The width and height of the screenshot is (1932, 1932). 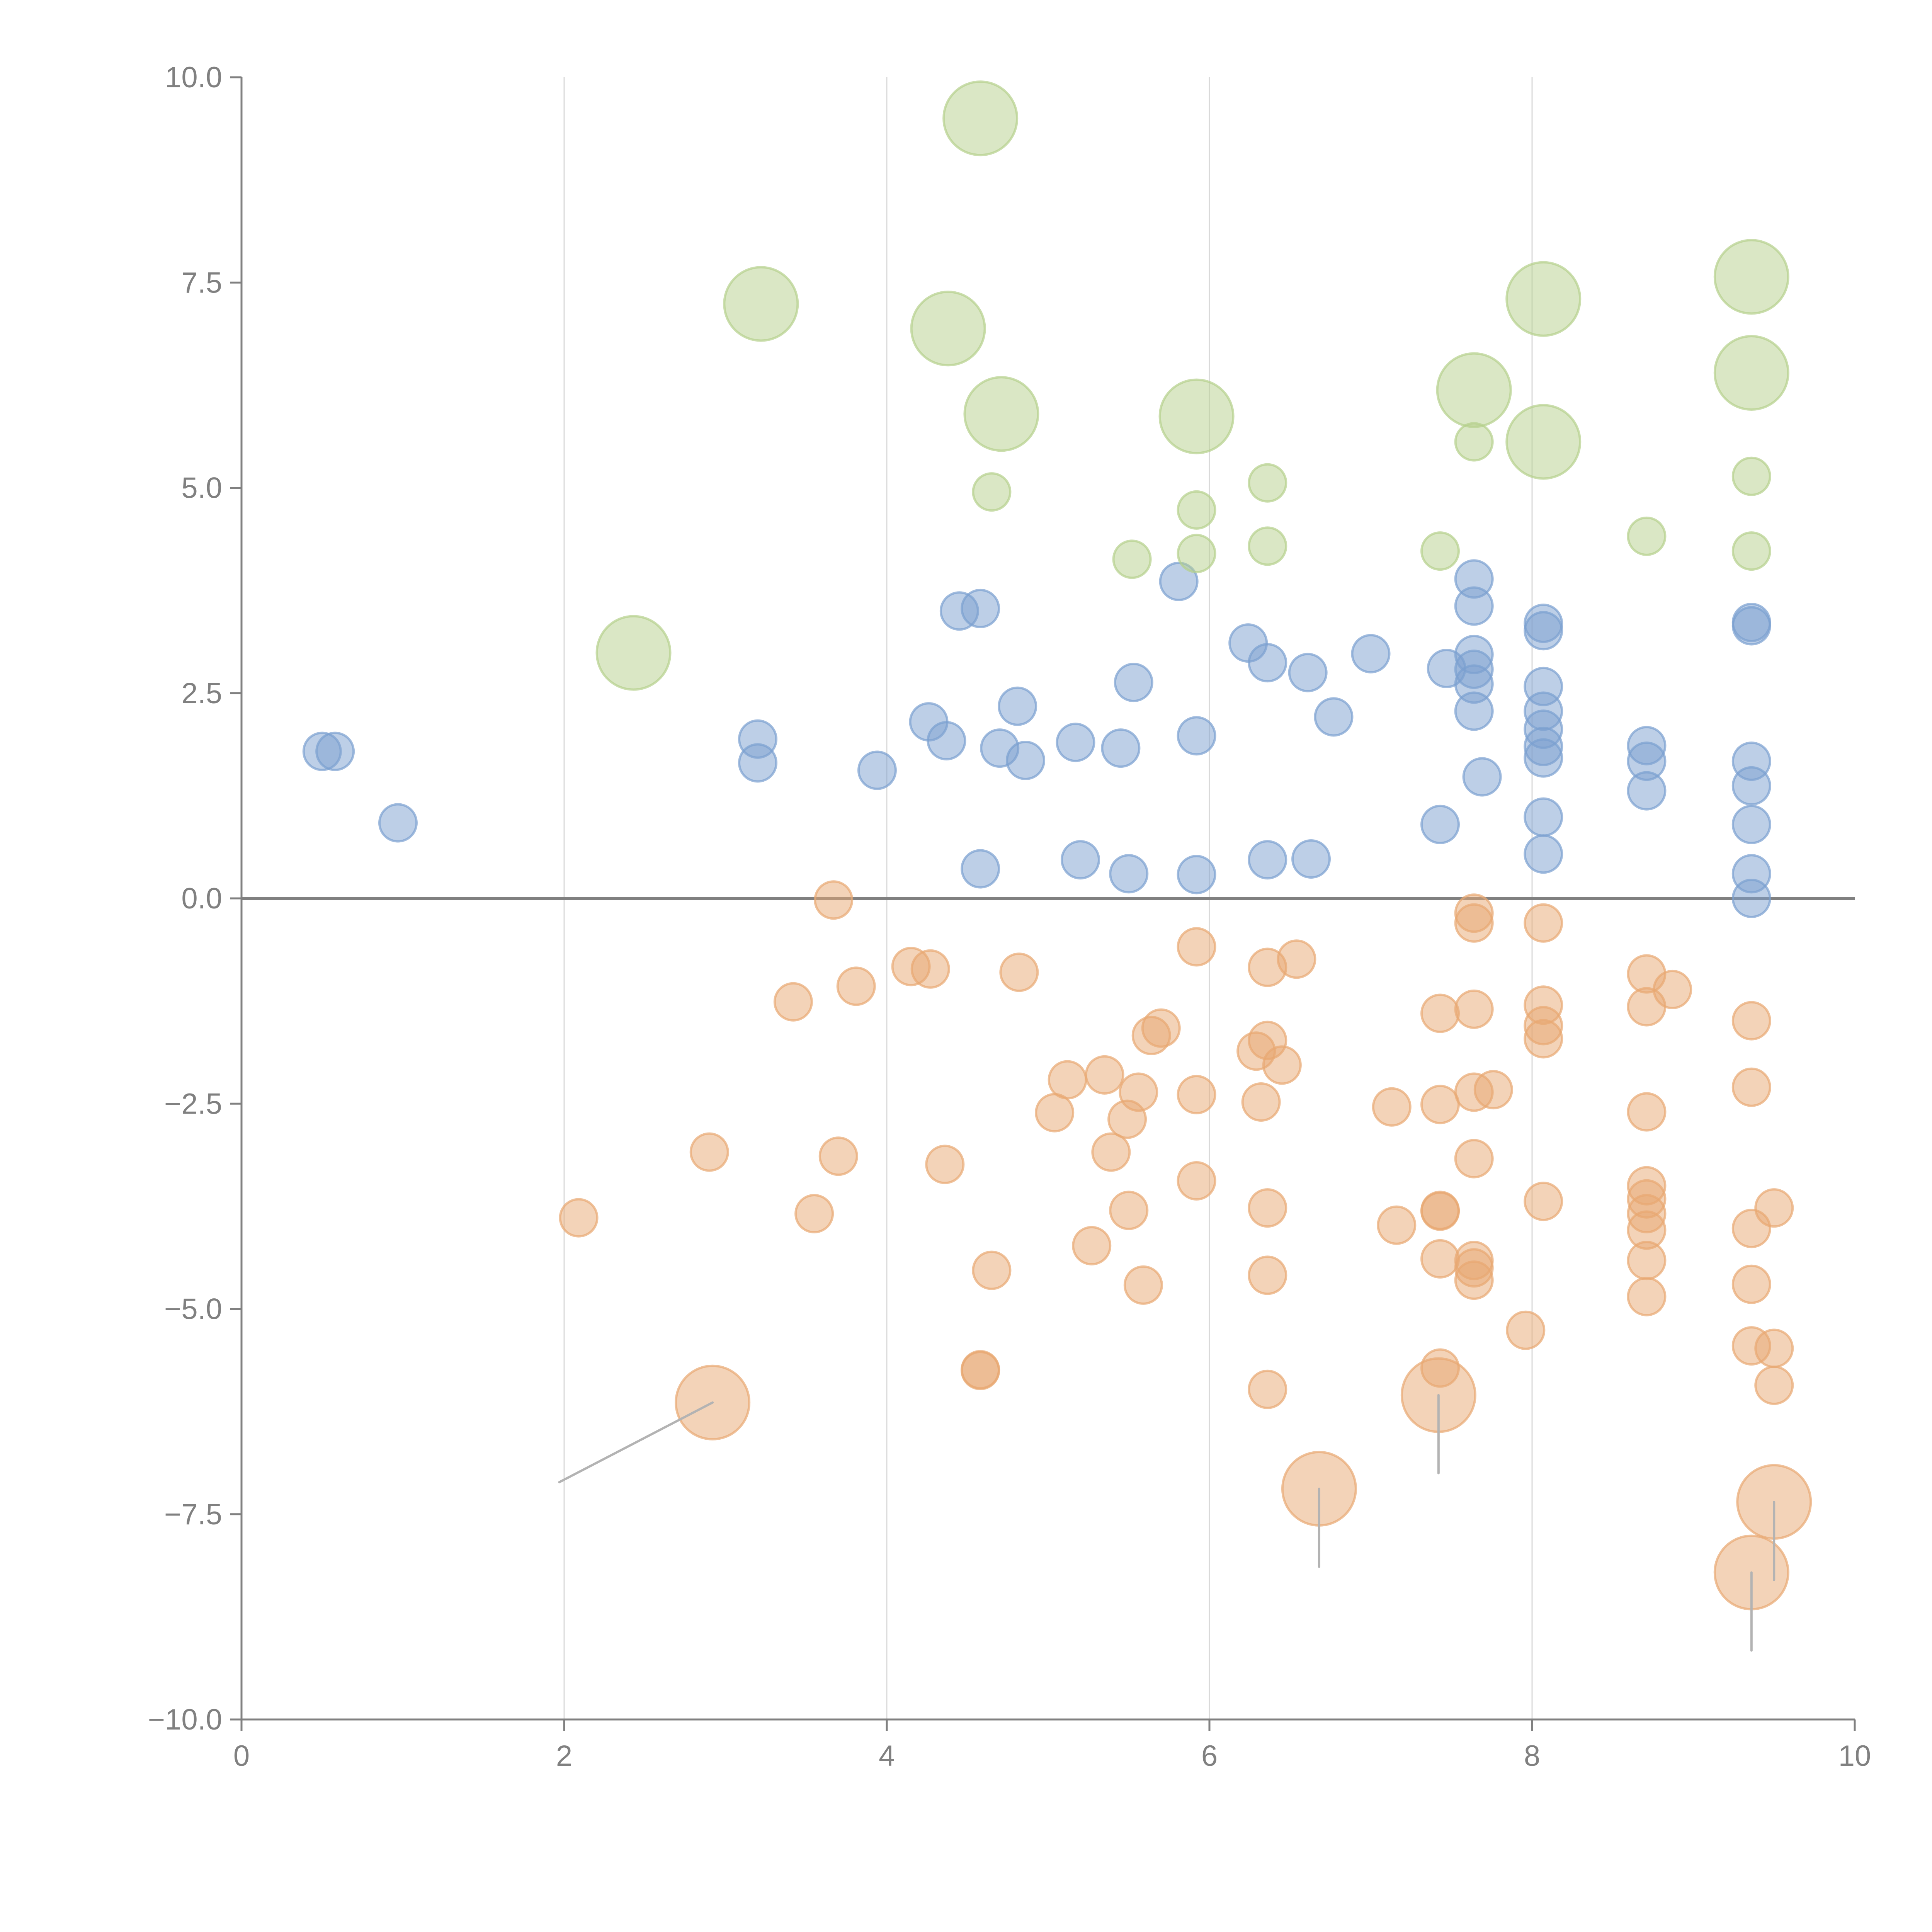 I want to click on label-leader-line, so click(x=636, y=1442).